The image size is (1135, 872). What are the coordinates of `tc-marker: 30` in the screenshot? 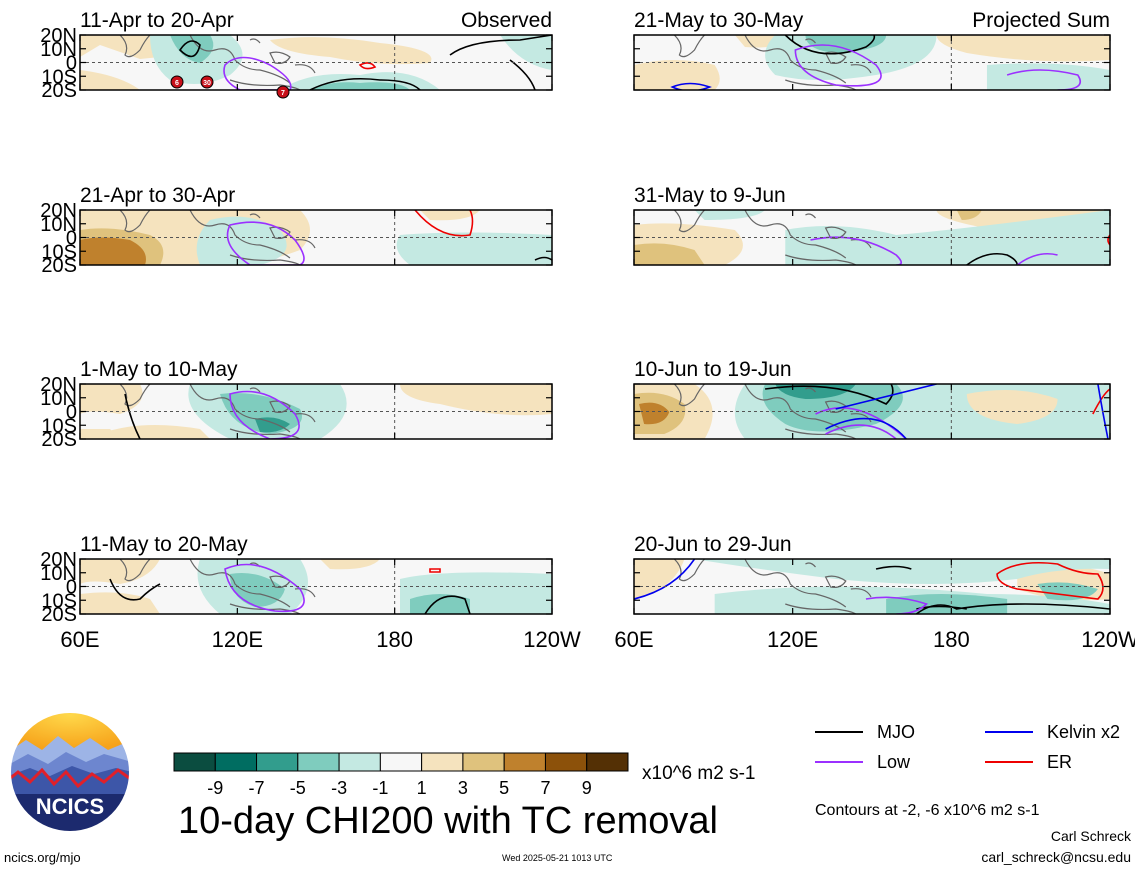 It's located at (207, 82).